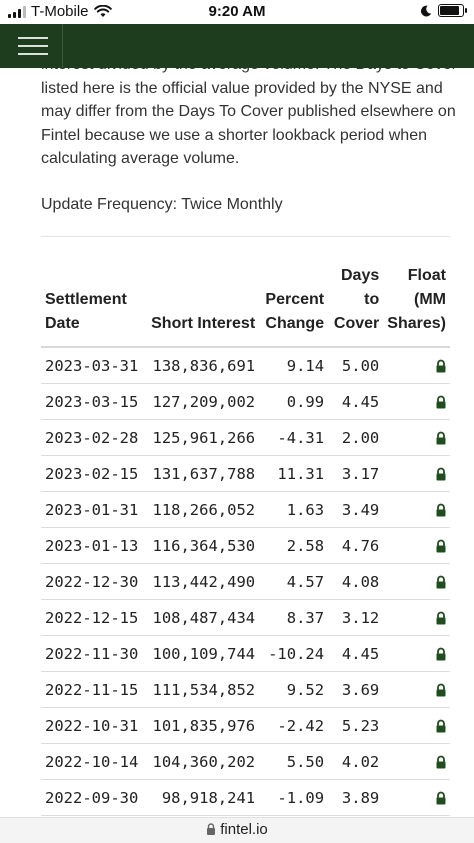  I want to click on days-to-cover-cell: 2.00, so click(356, 437).